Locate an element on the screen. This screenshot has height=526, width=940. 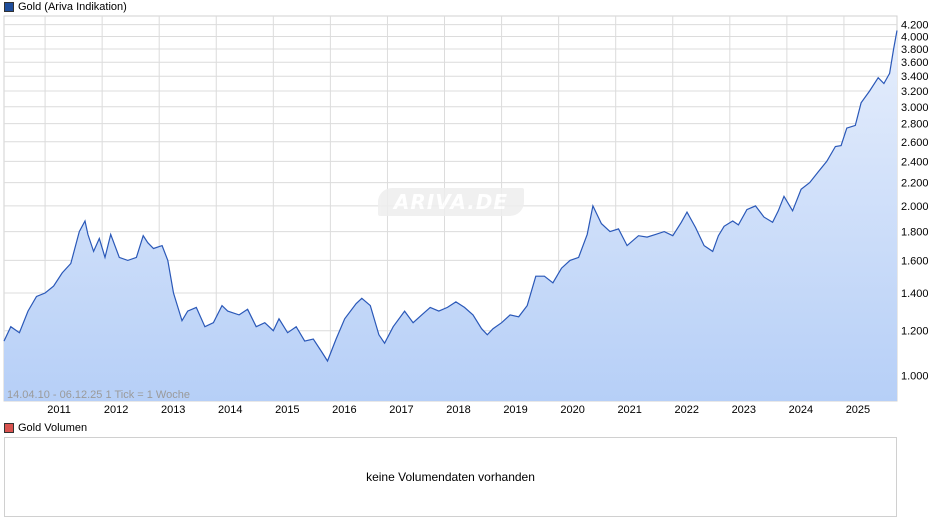
y-tick-label: 3.200 is located at coordinates (915, 92).